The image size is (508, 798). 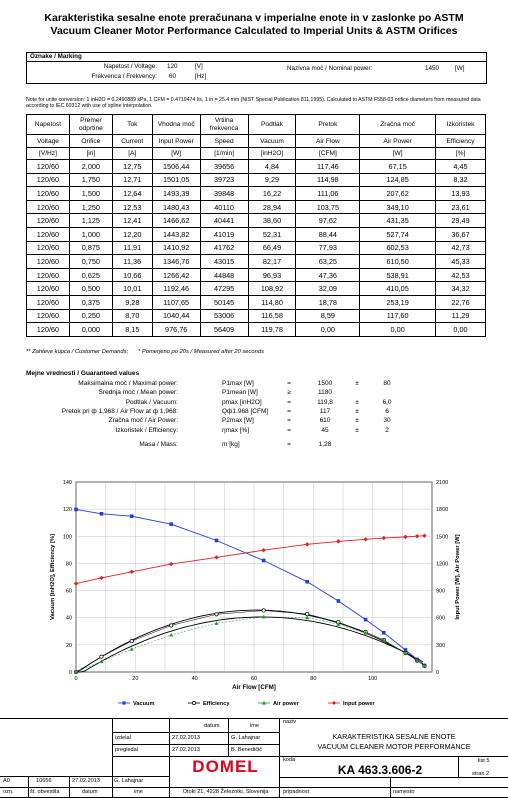 What do you see at coordinates (328, 207) in the screenshot?
I see `table-cell: 103,75` at bounding box center [328, 207].